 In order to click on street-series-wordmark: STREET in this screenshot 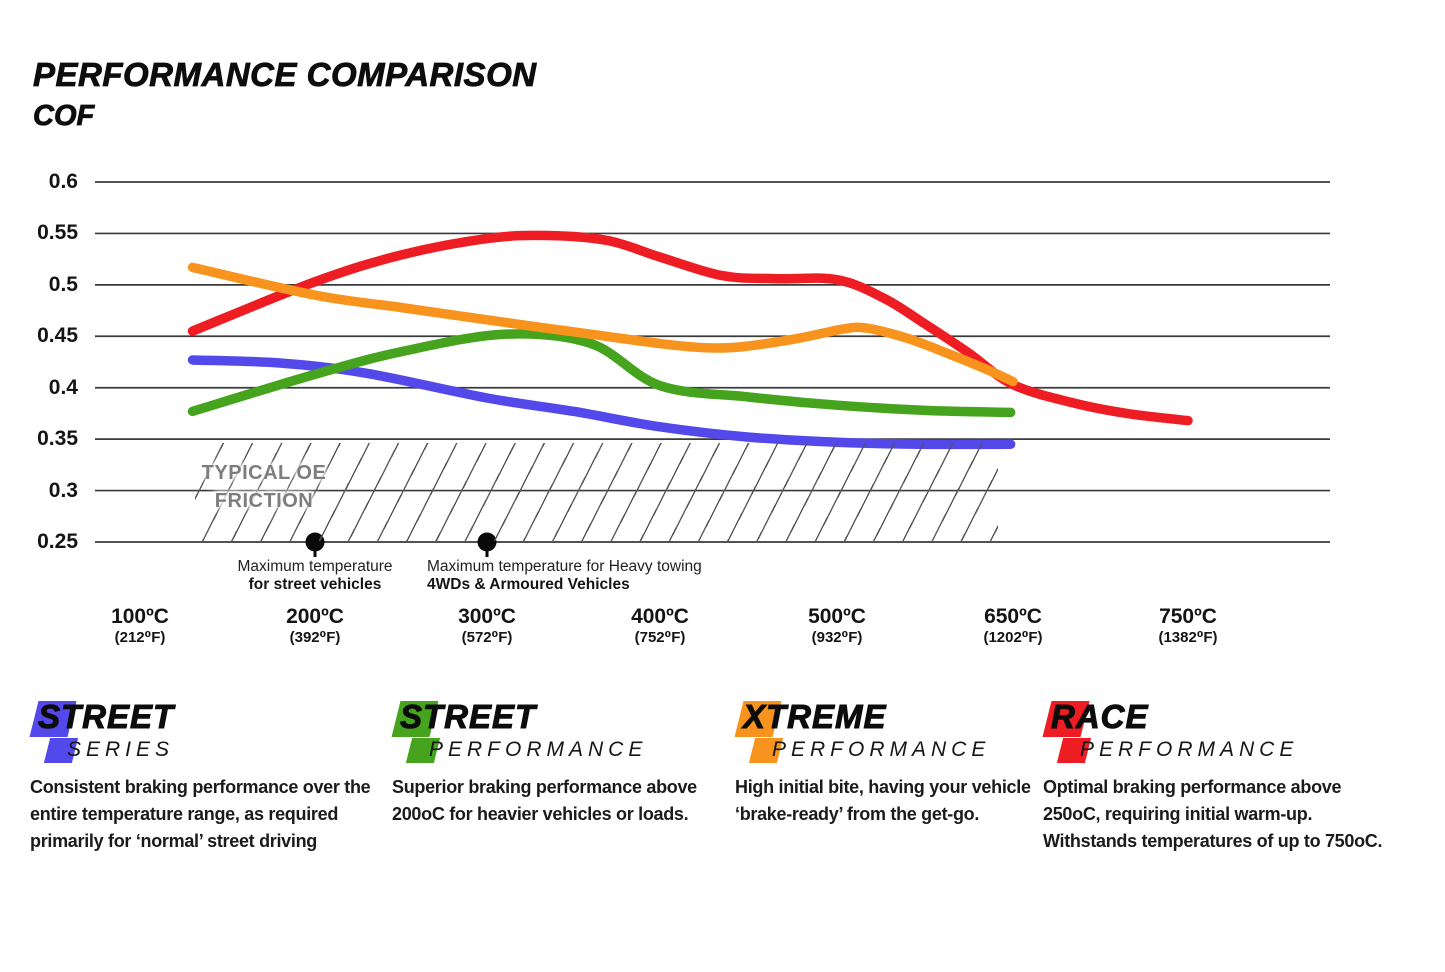, I will do `click(106, 716)`.